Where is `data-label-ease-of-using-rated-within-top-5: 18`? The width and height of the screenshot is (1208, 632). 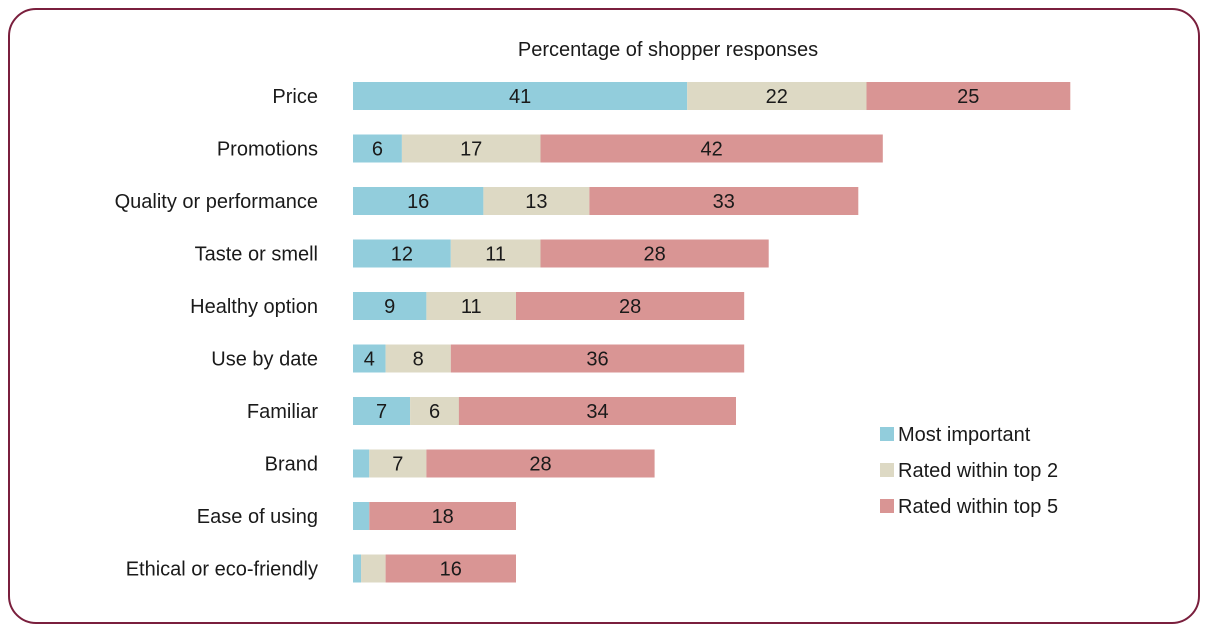 data-label-ease-of-using-rated-within-top-5: 18 is located at coordinates (443, 517).